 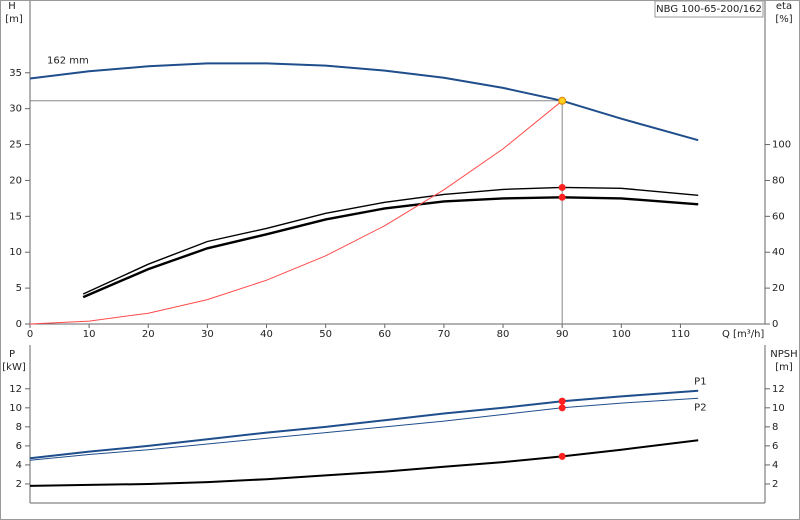 What do you see at coordinates (15, 109) in the screenshot?
I see `y-tick-label: 30` at bounding box center [15, 109].